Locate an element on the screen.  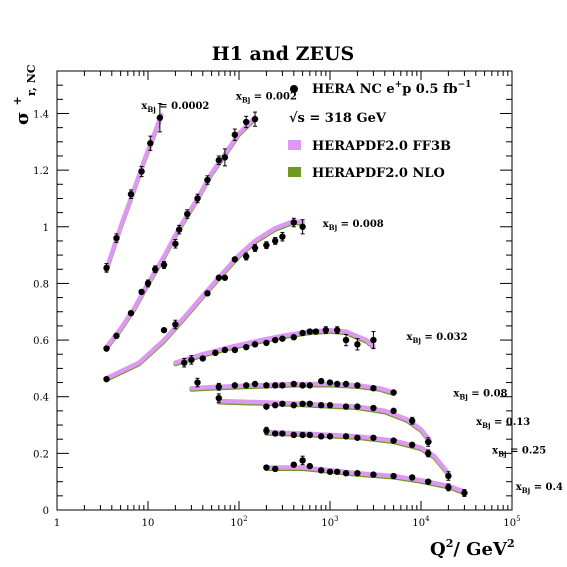
legend-ff3b-label: HERAPDF2.0 FF3B is located at coordinates (381, 146).